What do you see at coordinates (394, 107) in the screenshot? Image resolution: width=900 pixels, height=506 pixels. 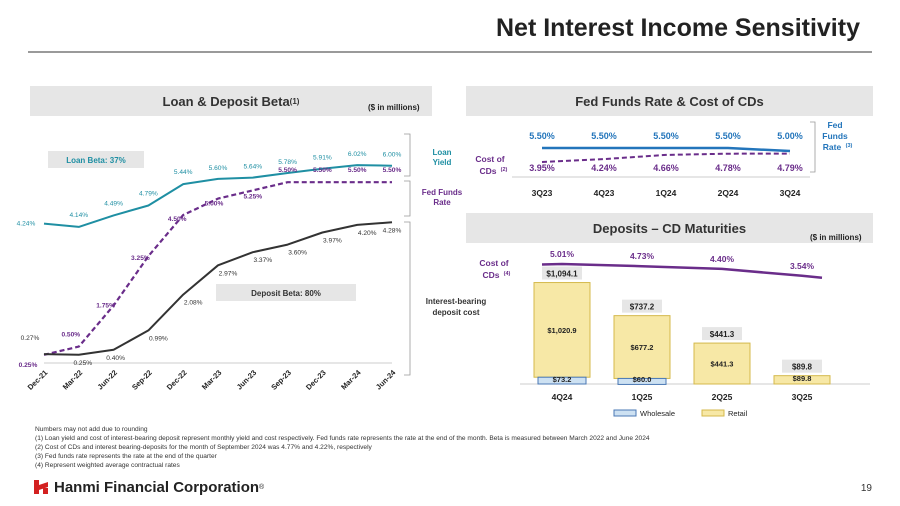 I see `left-unit-label: ($ in millions)` at bounding box center [394, 107].